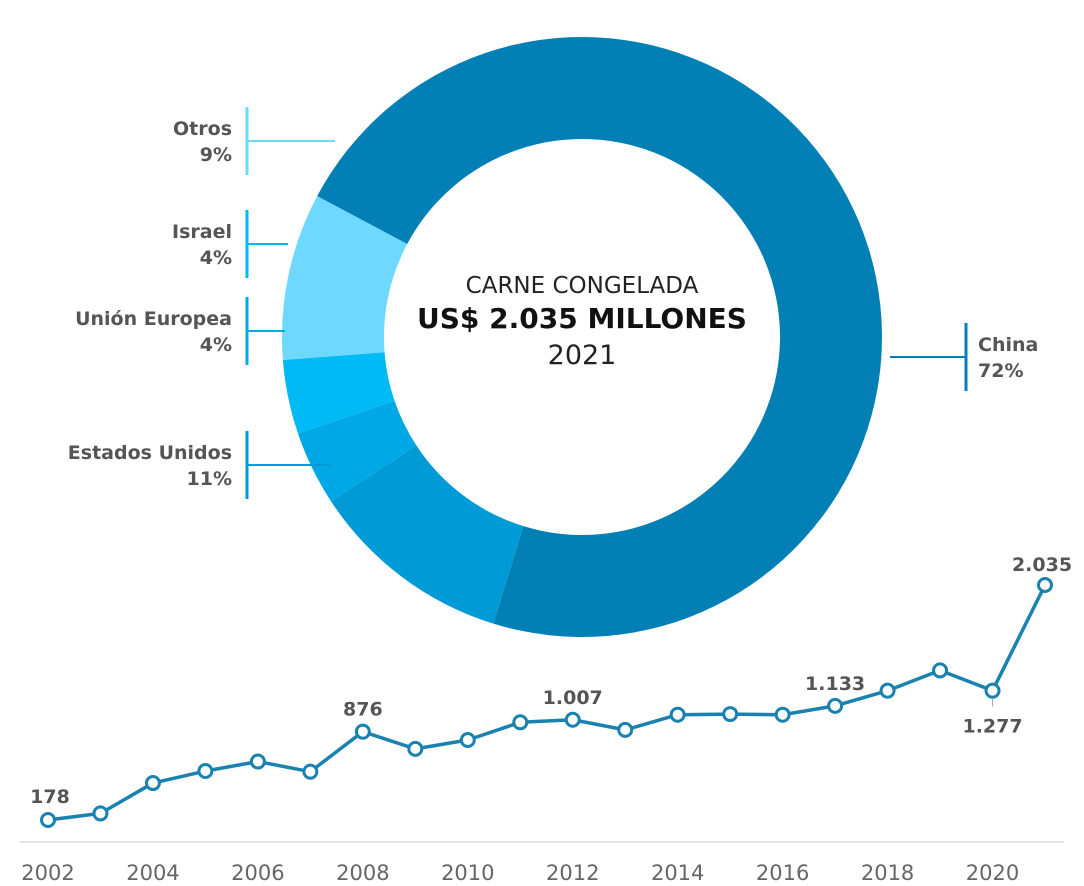  I want to click on point-2014, so click(677, 714).